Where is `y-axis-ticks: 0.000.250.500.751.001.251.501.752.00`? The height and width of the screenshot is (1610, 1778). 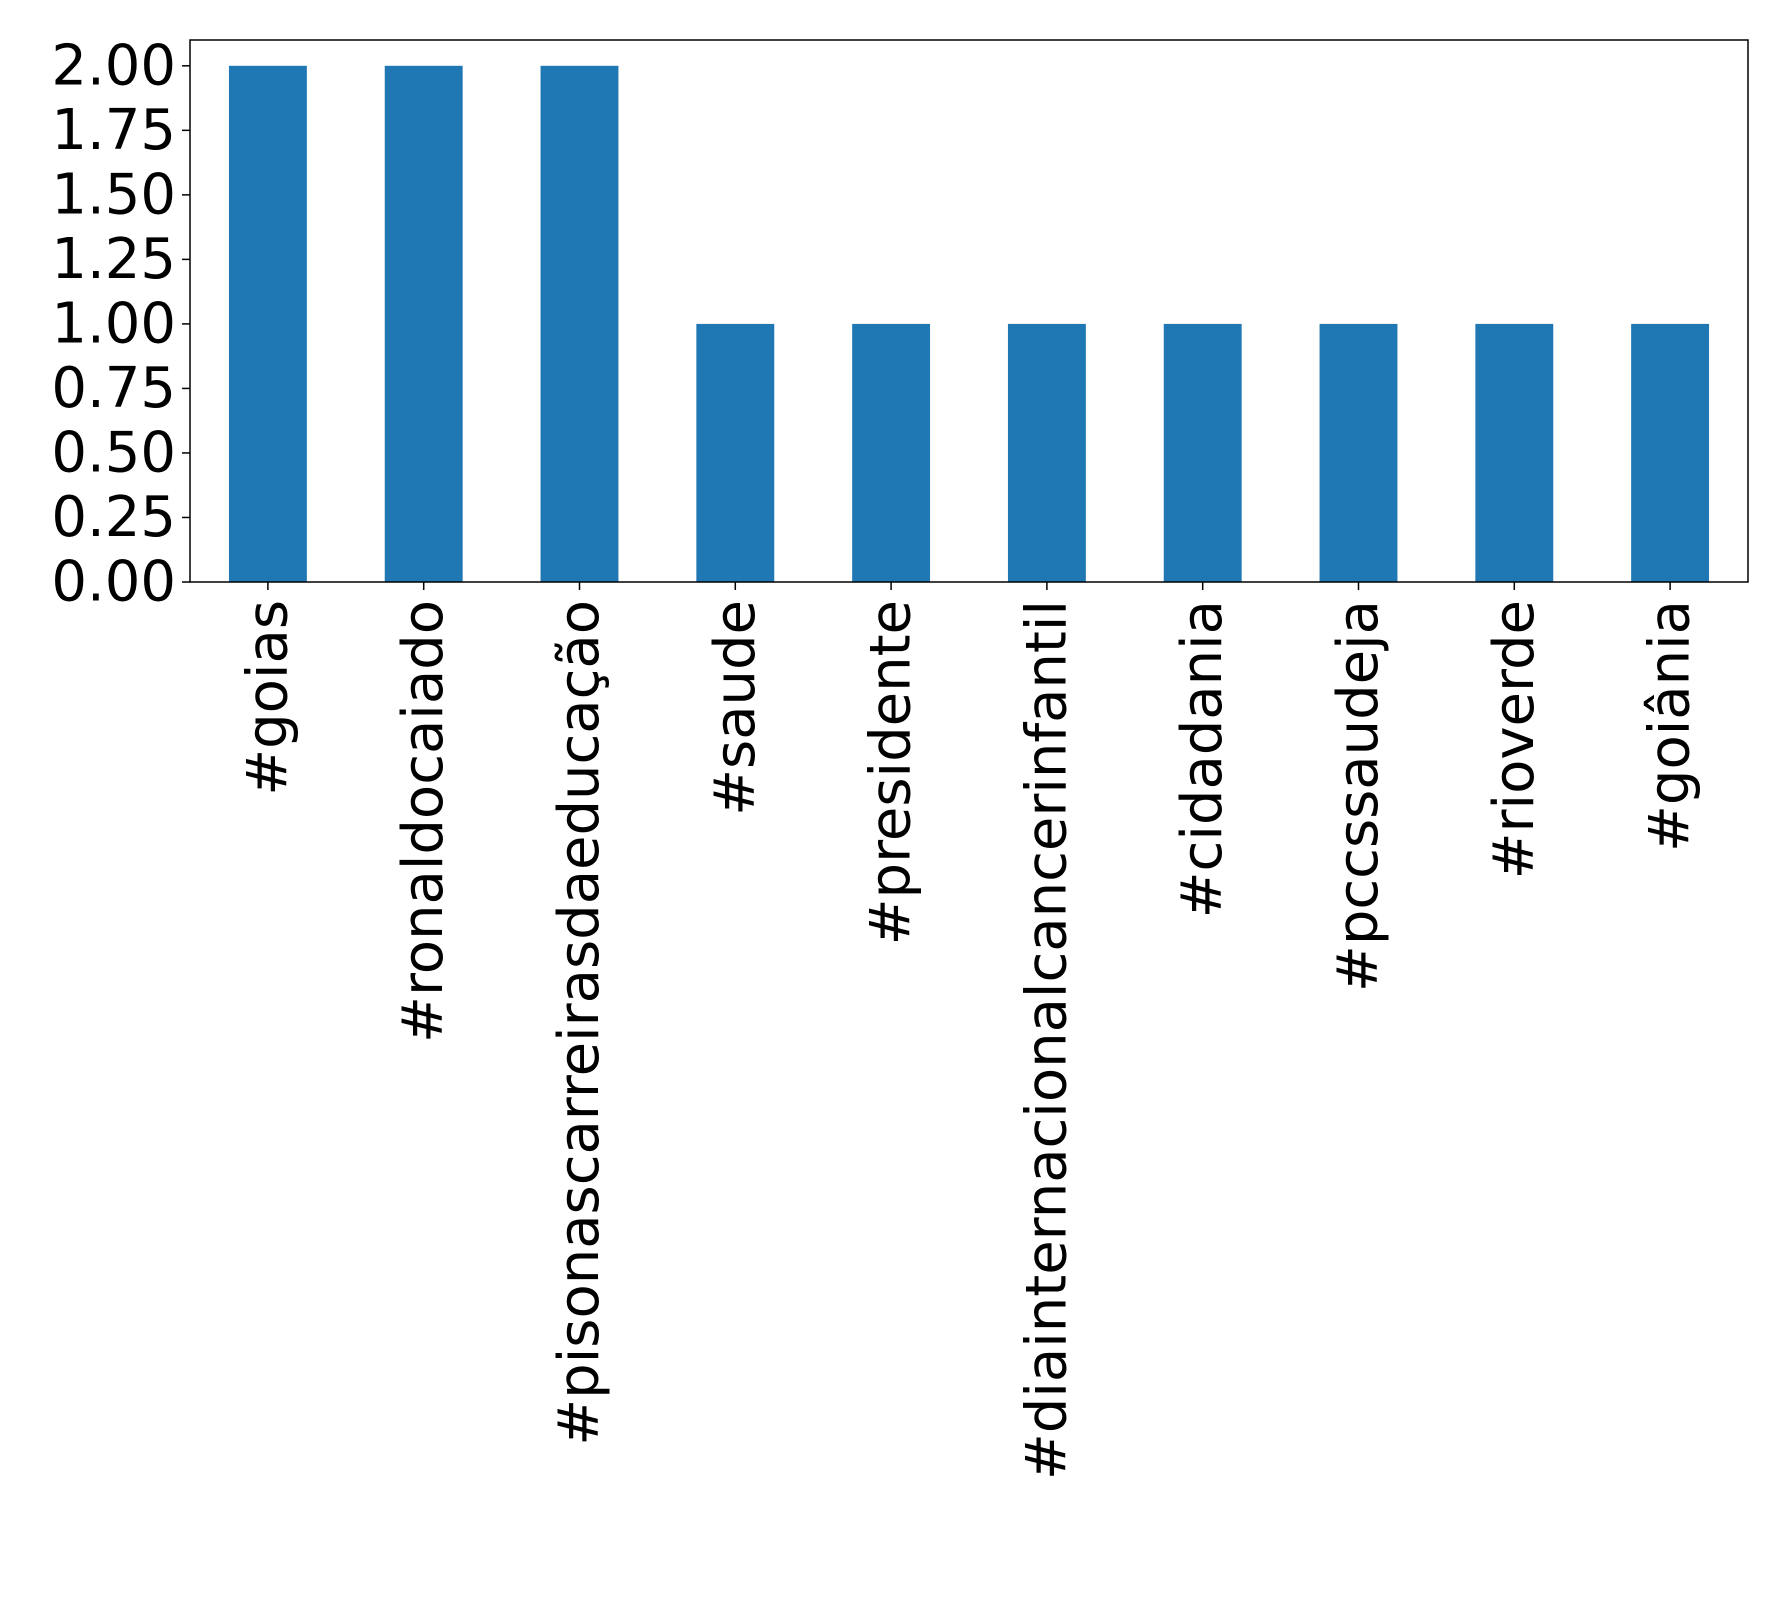 y-axis-ticks: 0.000.250.500.751.001.251.501.752.00 is located at coordinates (120, 324).